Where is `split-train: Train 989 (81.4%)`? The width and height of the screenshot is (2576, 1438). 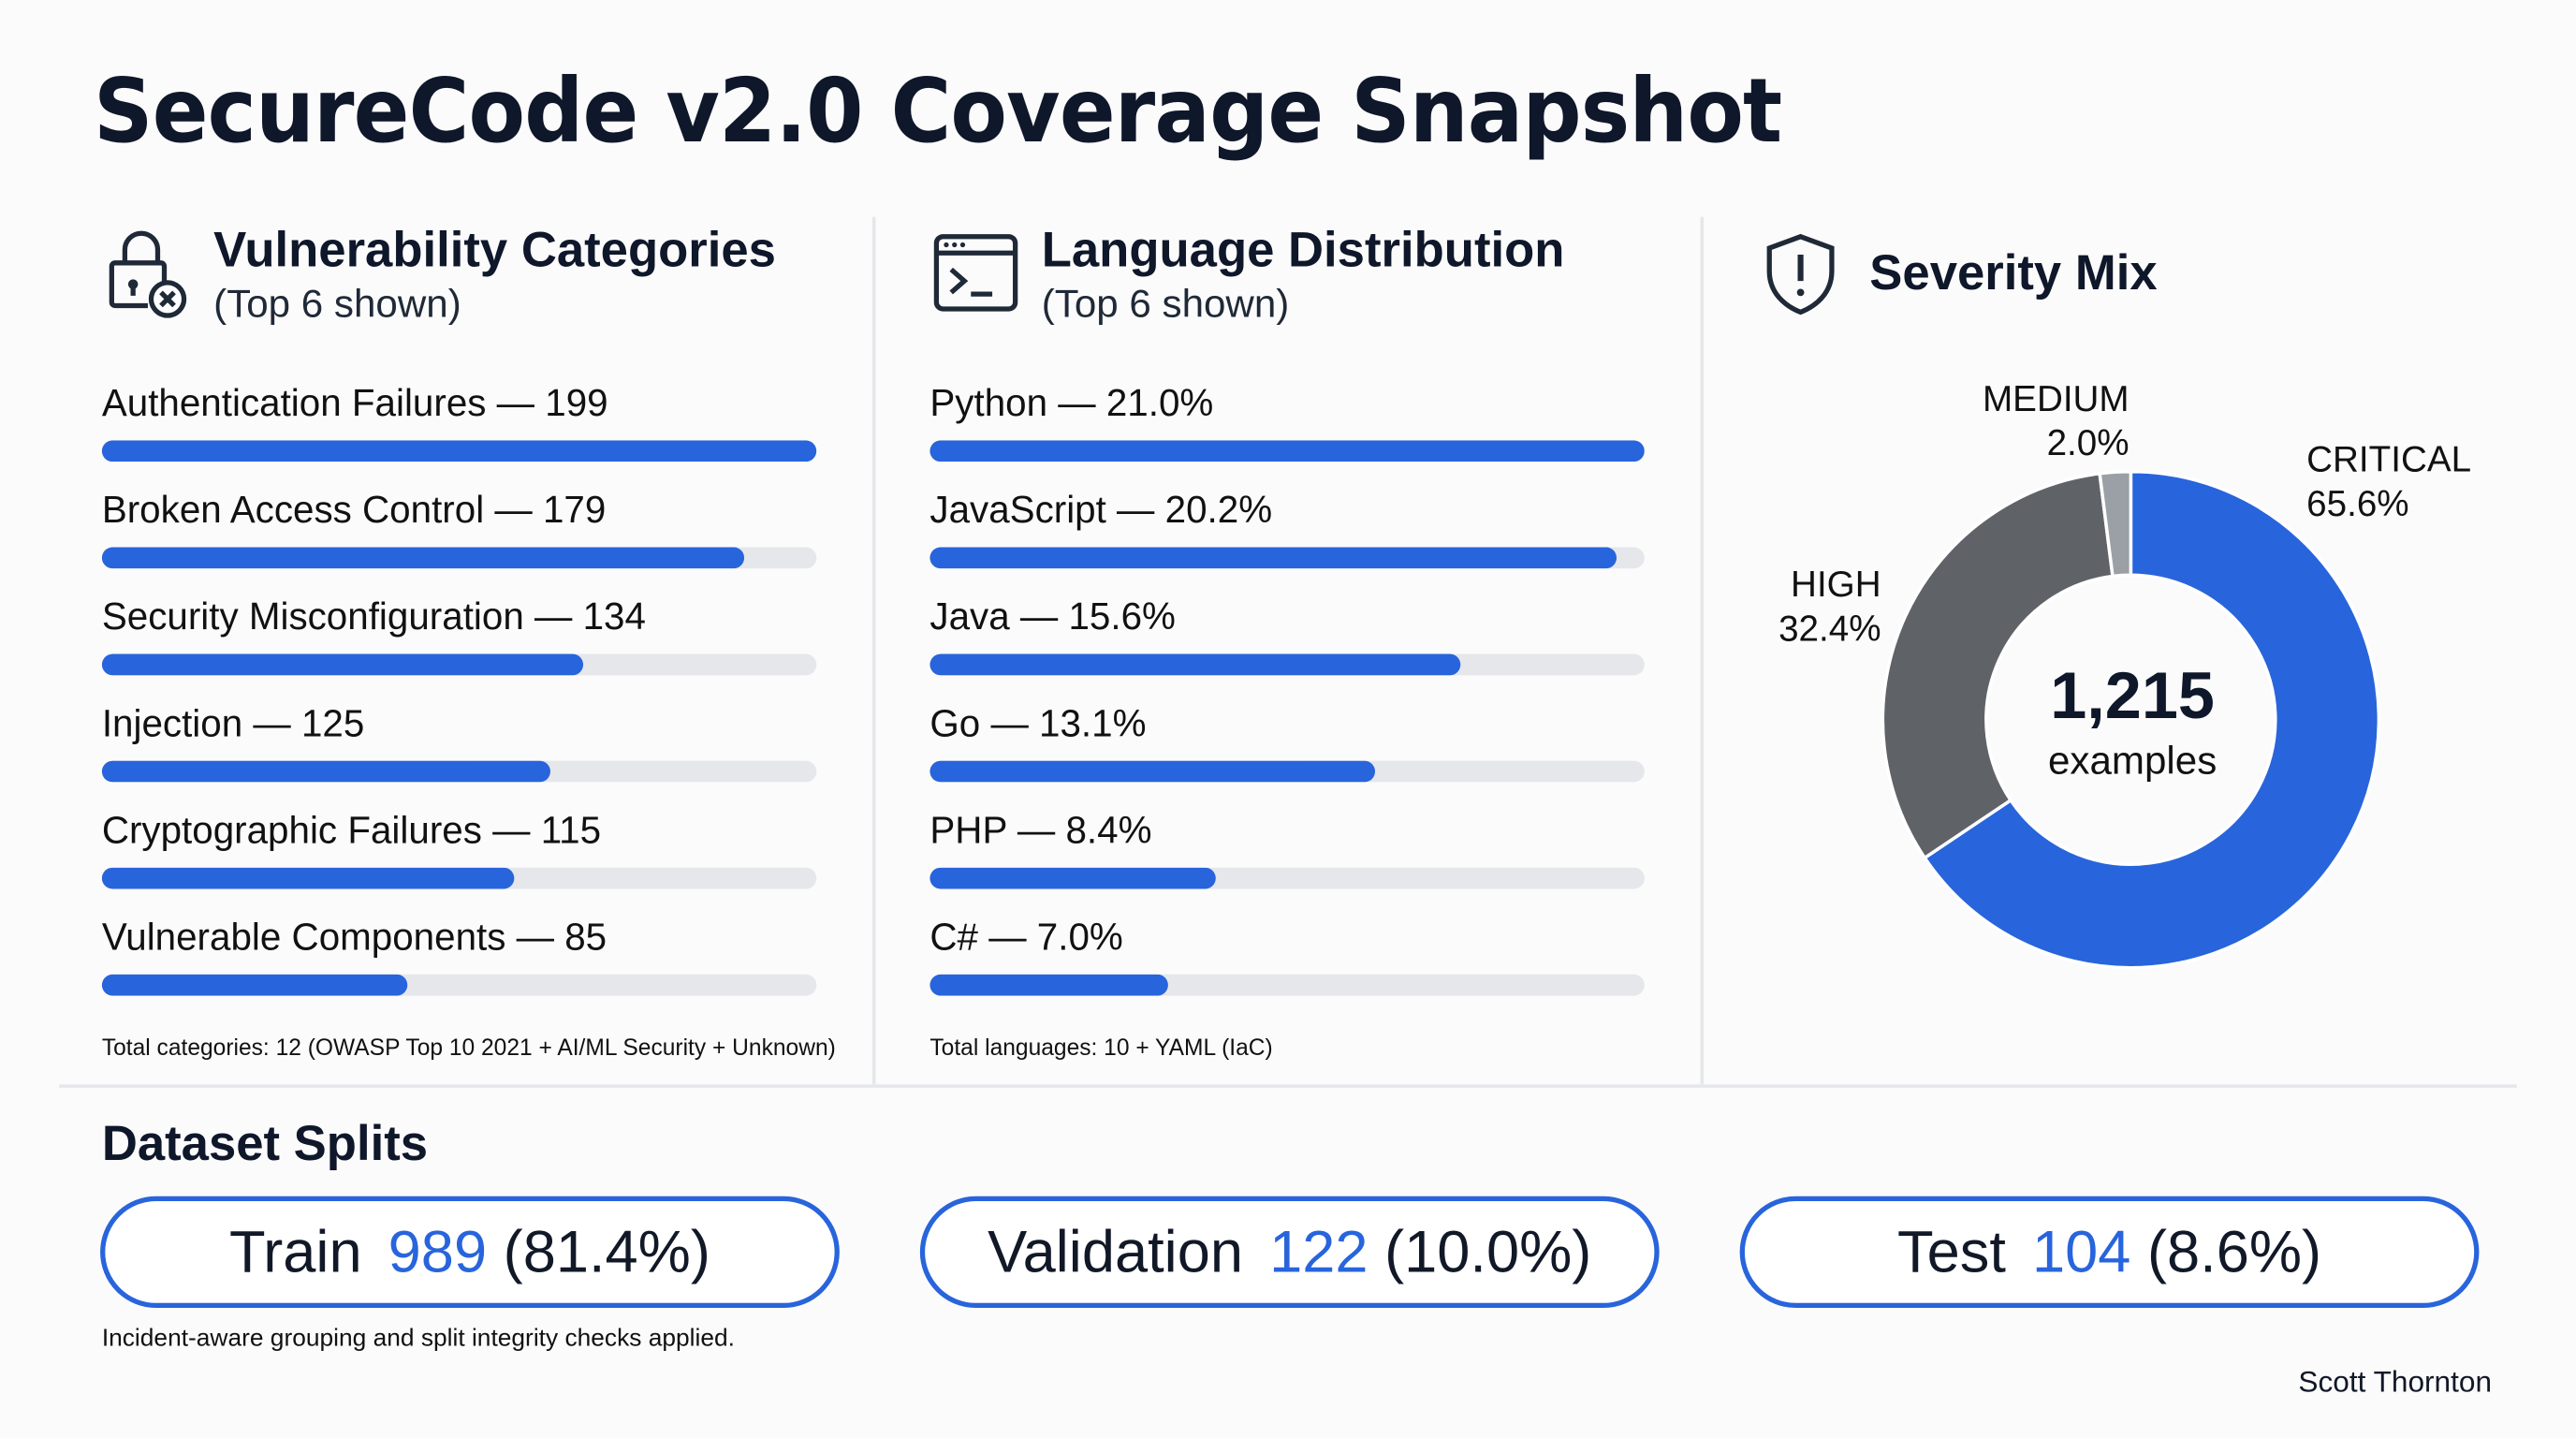
split-train: Train 989 (81.4%) is located at coordinates (470, 1252).